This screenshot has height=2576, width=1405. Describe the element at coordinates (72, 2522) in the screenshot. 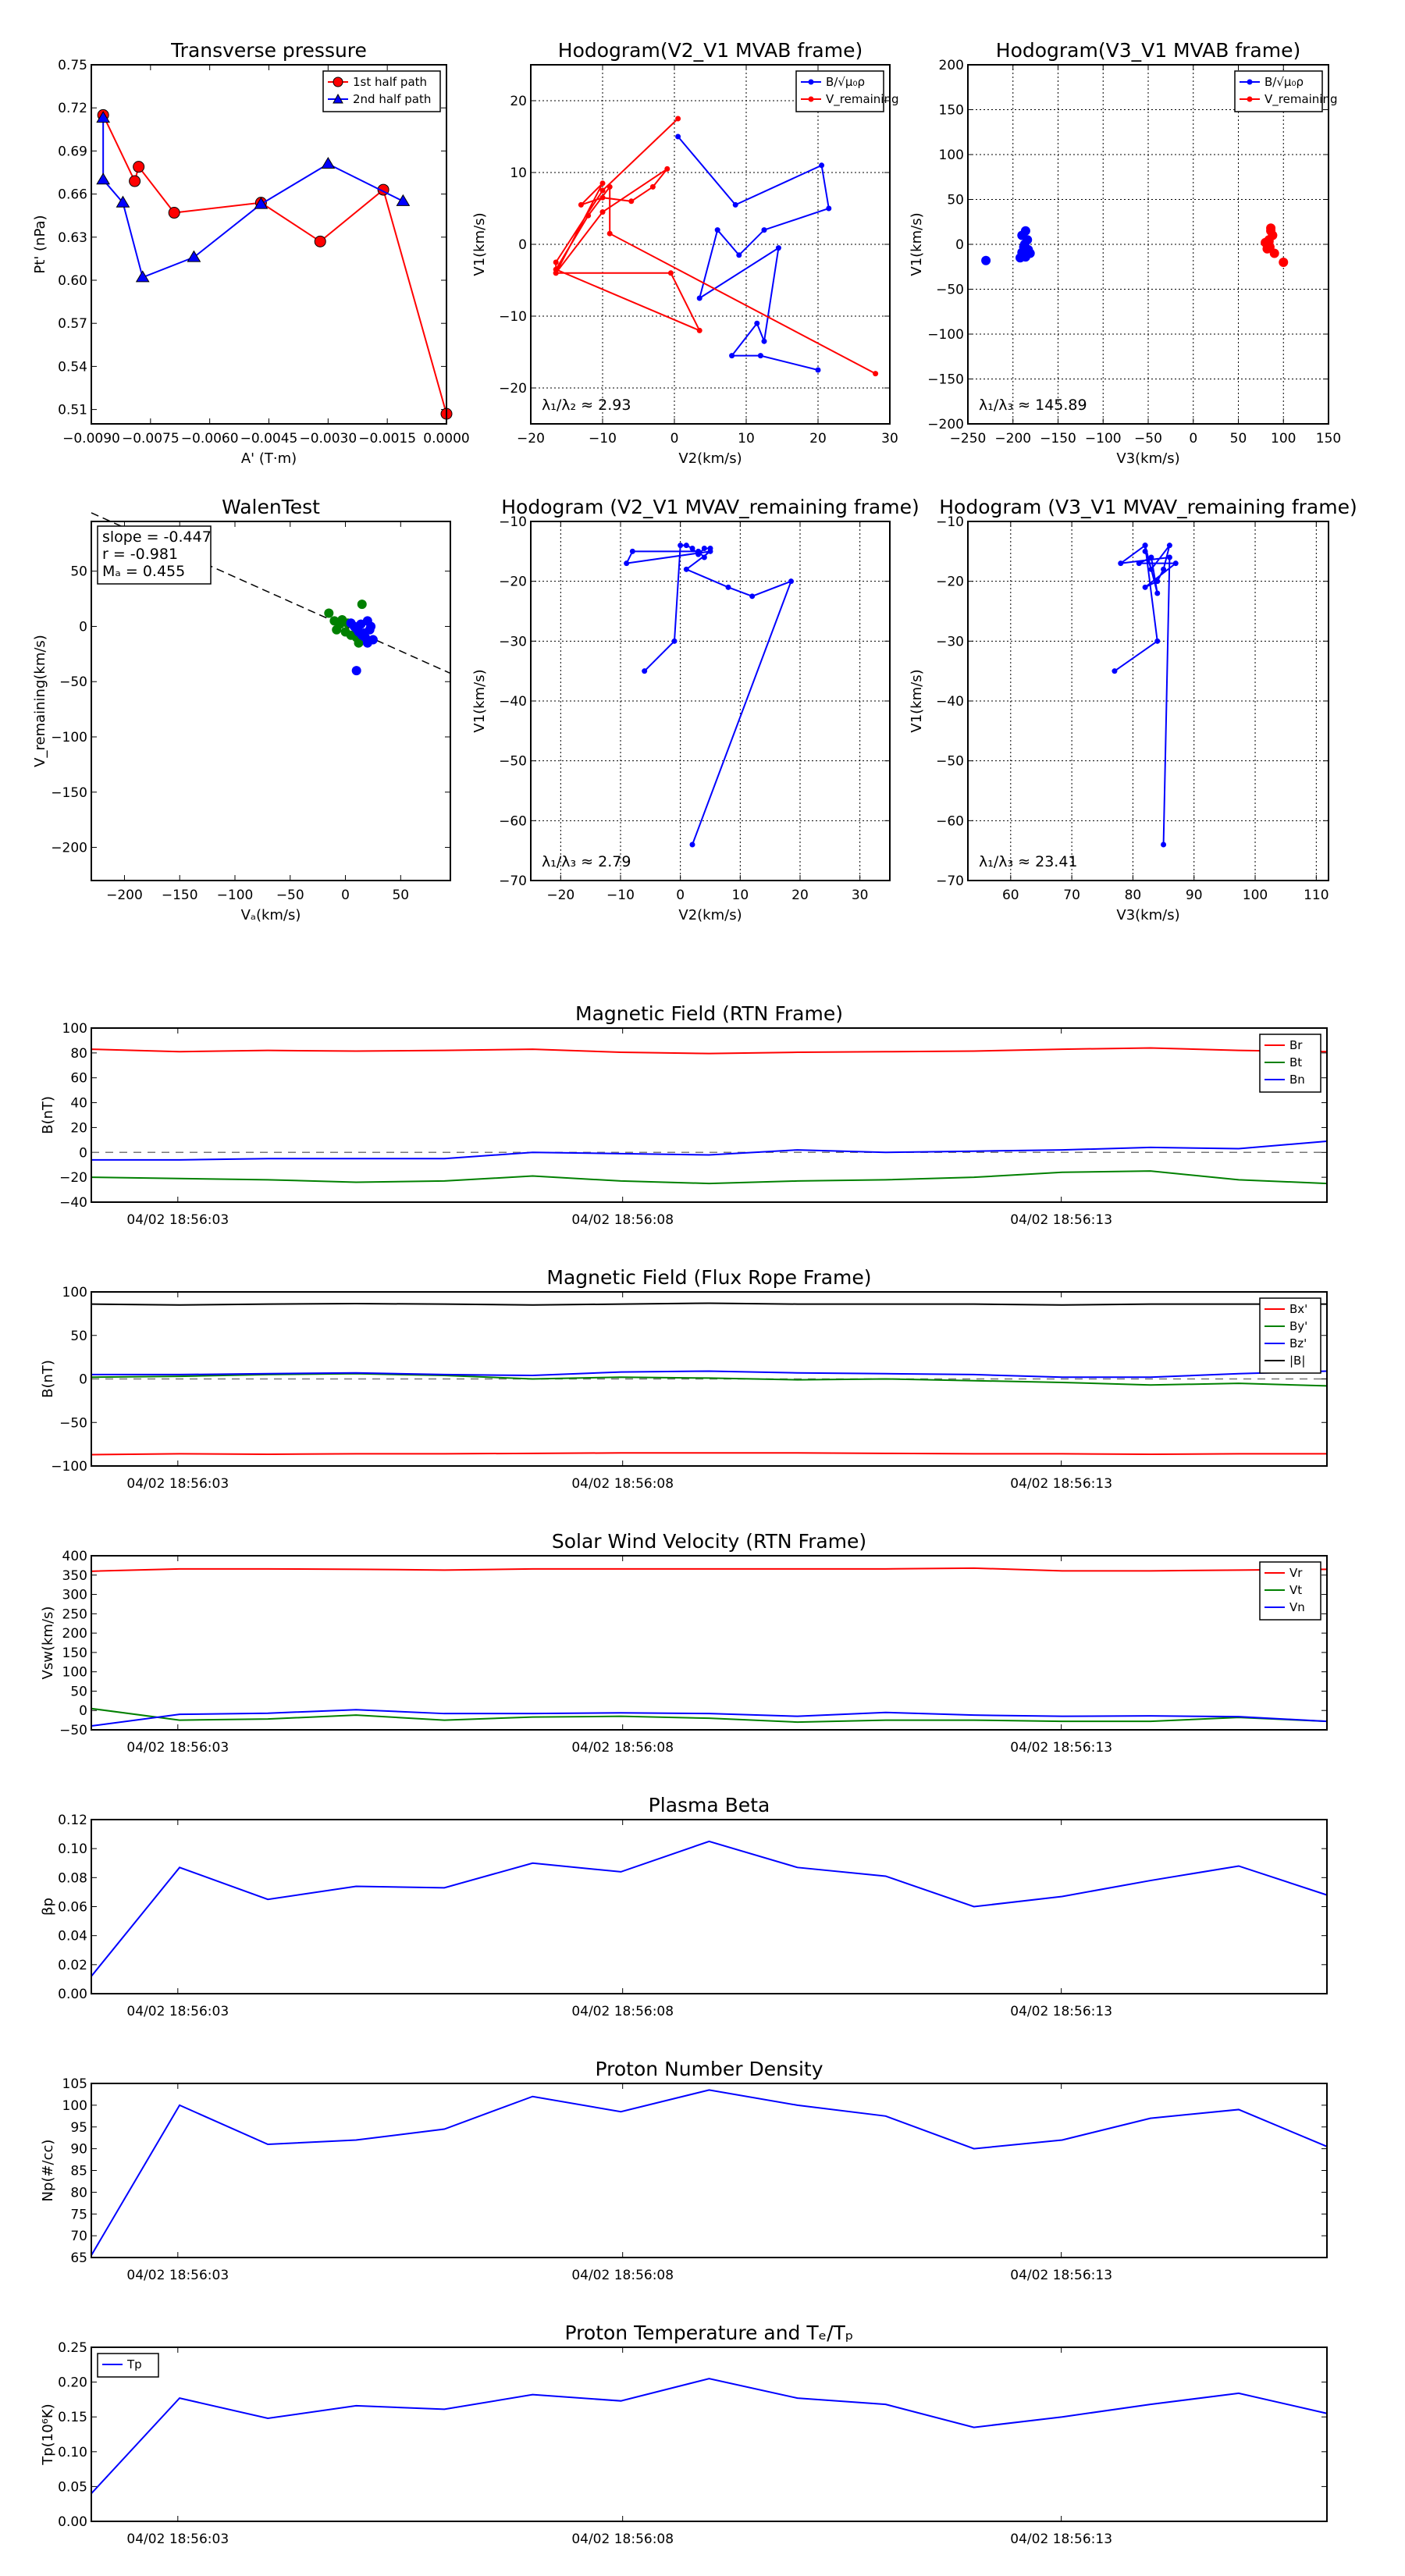

I see `y-tick-label: 0.00` at that location.